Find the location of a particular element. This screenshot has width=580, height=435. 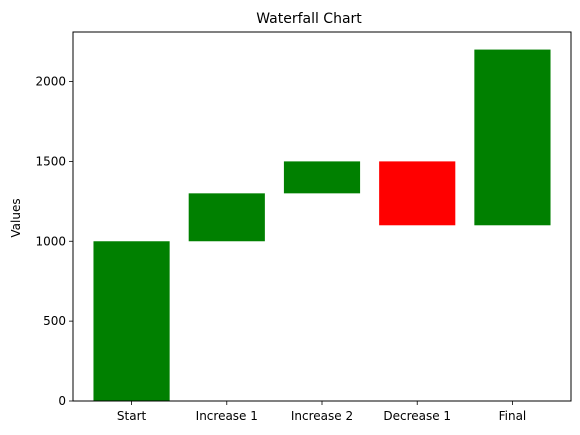

bar-start is located at coordinates (131, 321).